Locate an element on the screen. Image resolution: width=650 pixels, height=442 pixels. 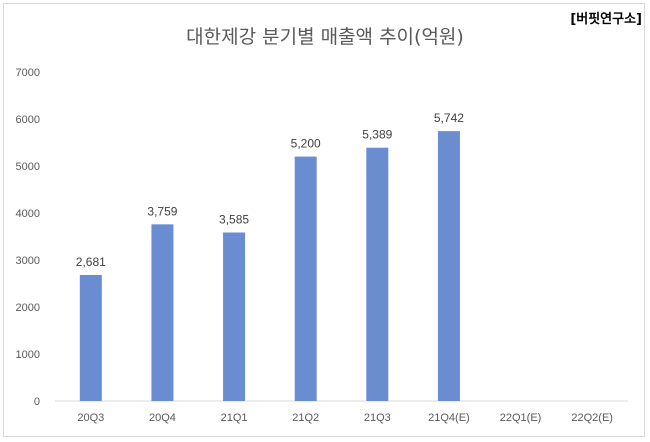
data-label: 3,759 is located at coordinates (162, 211).